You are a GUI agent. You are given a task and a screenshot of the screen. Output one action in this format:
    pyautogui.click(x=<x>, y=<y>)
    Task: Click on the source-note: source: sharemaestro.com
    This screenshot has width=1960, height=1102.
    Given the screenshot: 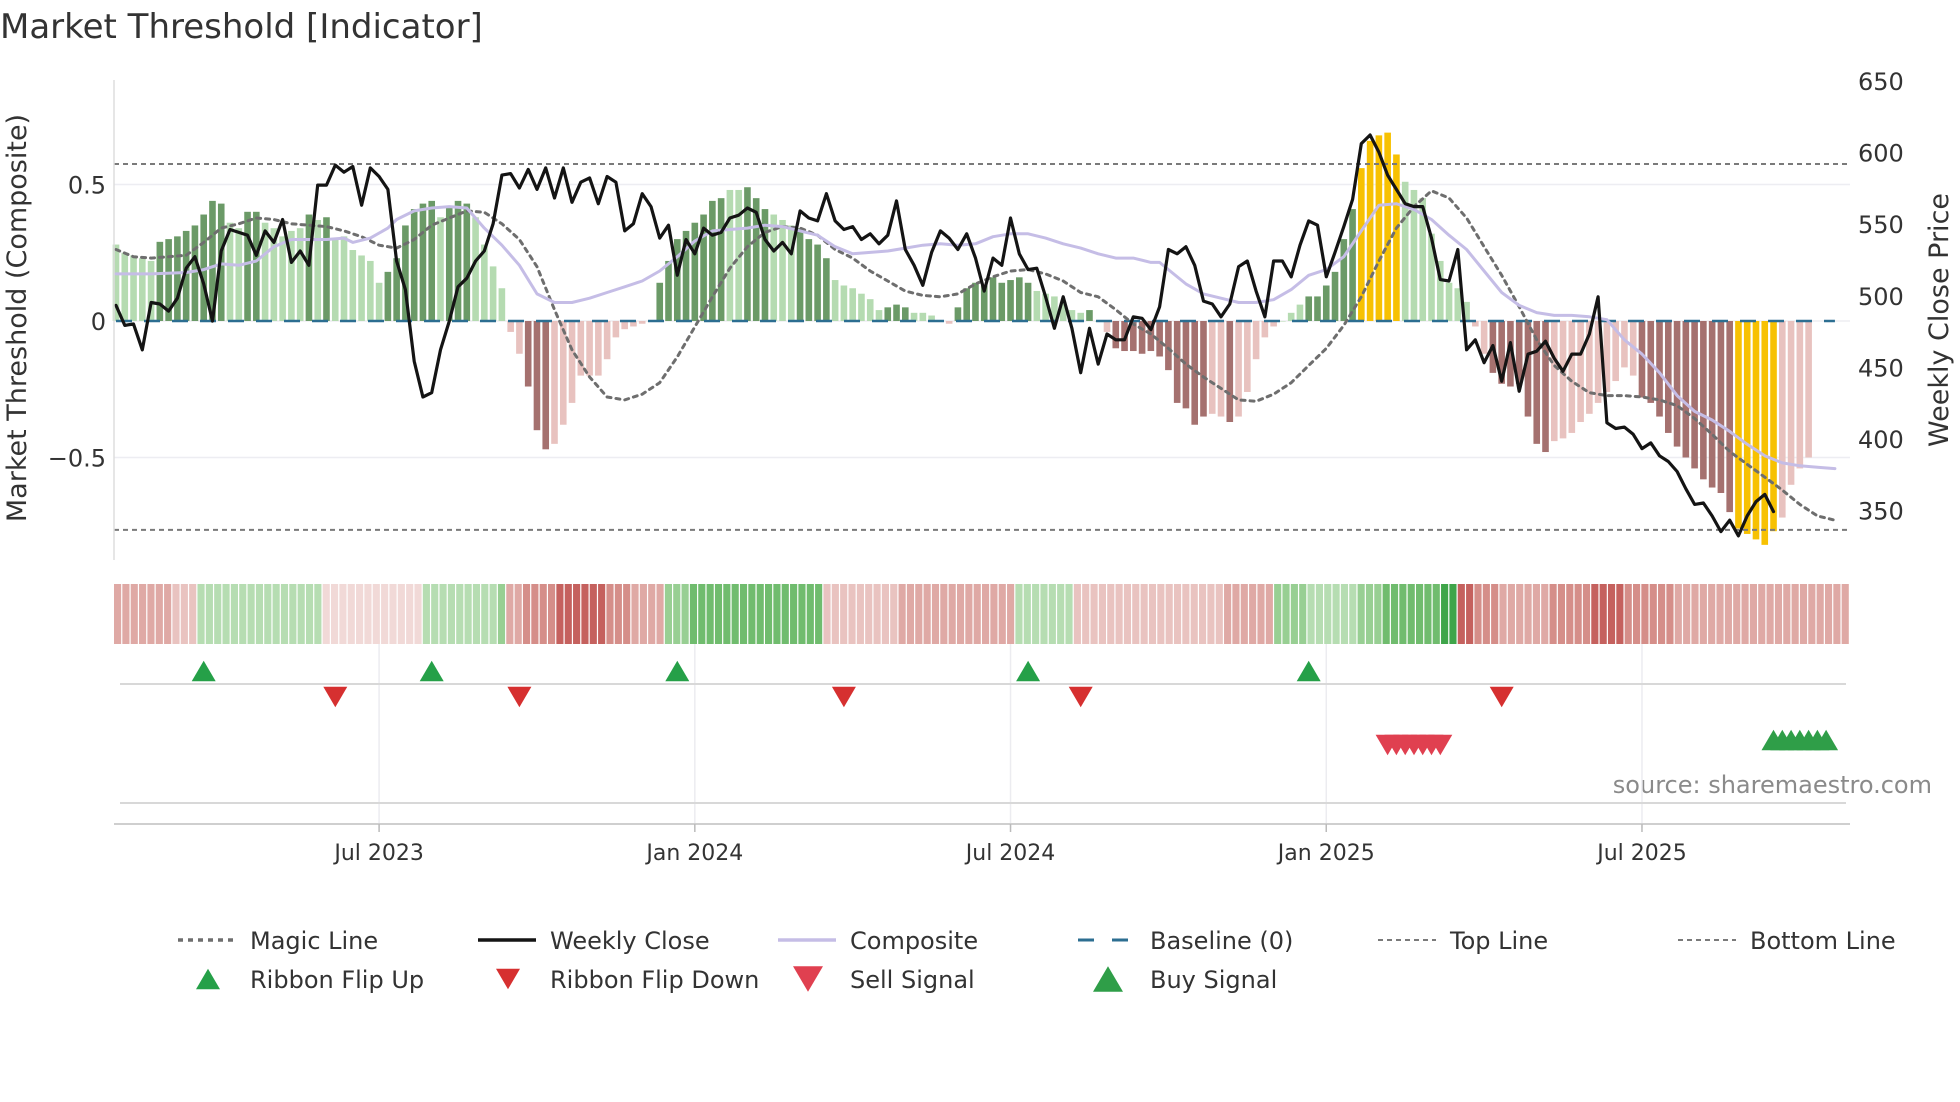 What is the action you would take?
    pyautogui.click(x=1772, y=785)
    